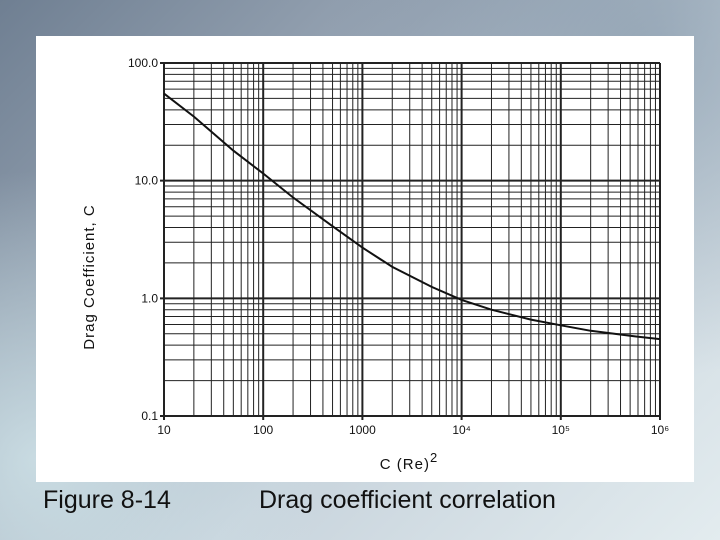 The height and width of the screenshot is (540, 720). What do you see at coordinates (561, 430) in the screenshot?
I see `x-tick-label: 10⁵` at bounding box center [561, 430].